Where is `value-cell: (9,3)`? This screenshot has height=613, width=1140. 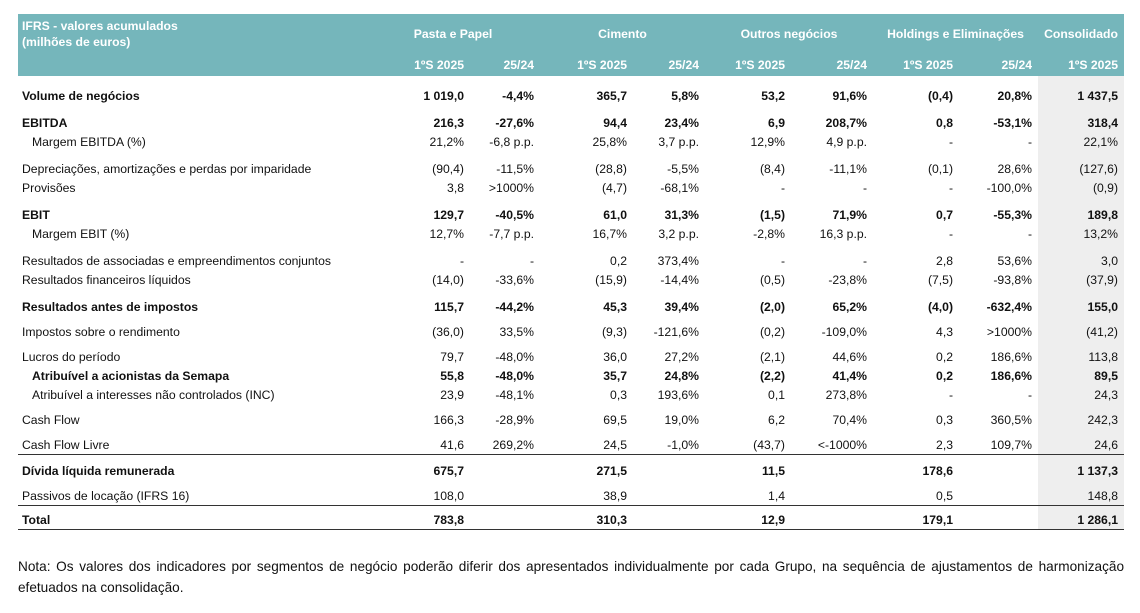 value-cell: (9,3) is located at coordinates (614, 331).